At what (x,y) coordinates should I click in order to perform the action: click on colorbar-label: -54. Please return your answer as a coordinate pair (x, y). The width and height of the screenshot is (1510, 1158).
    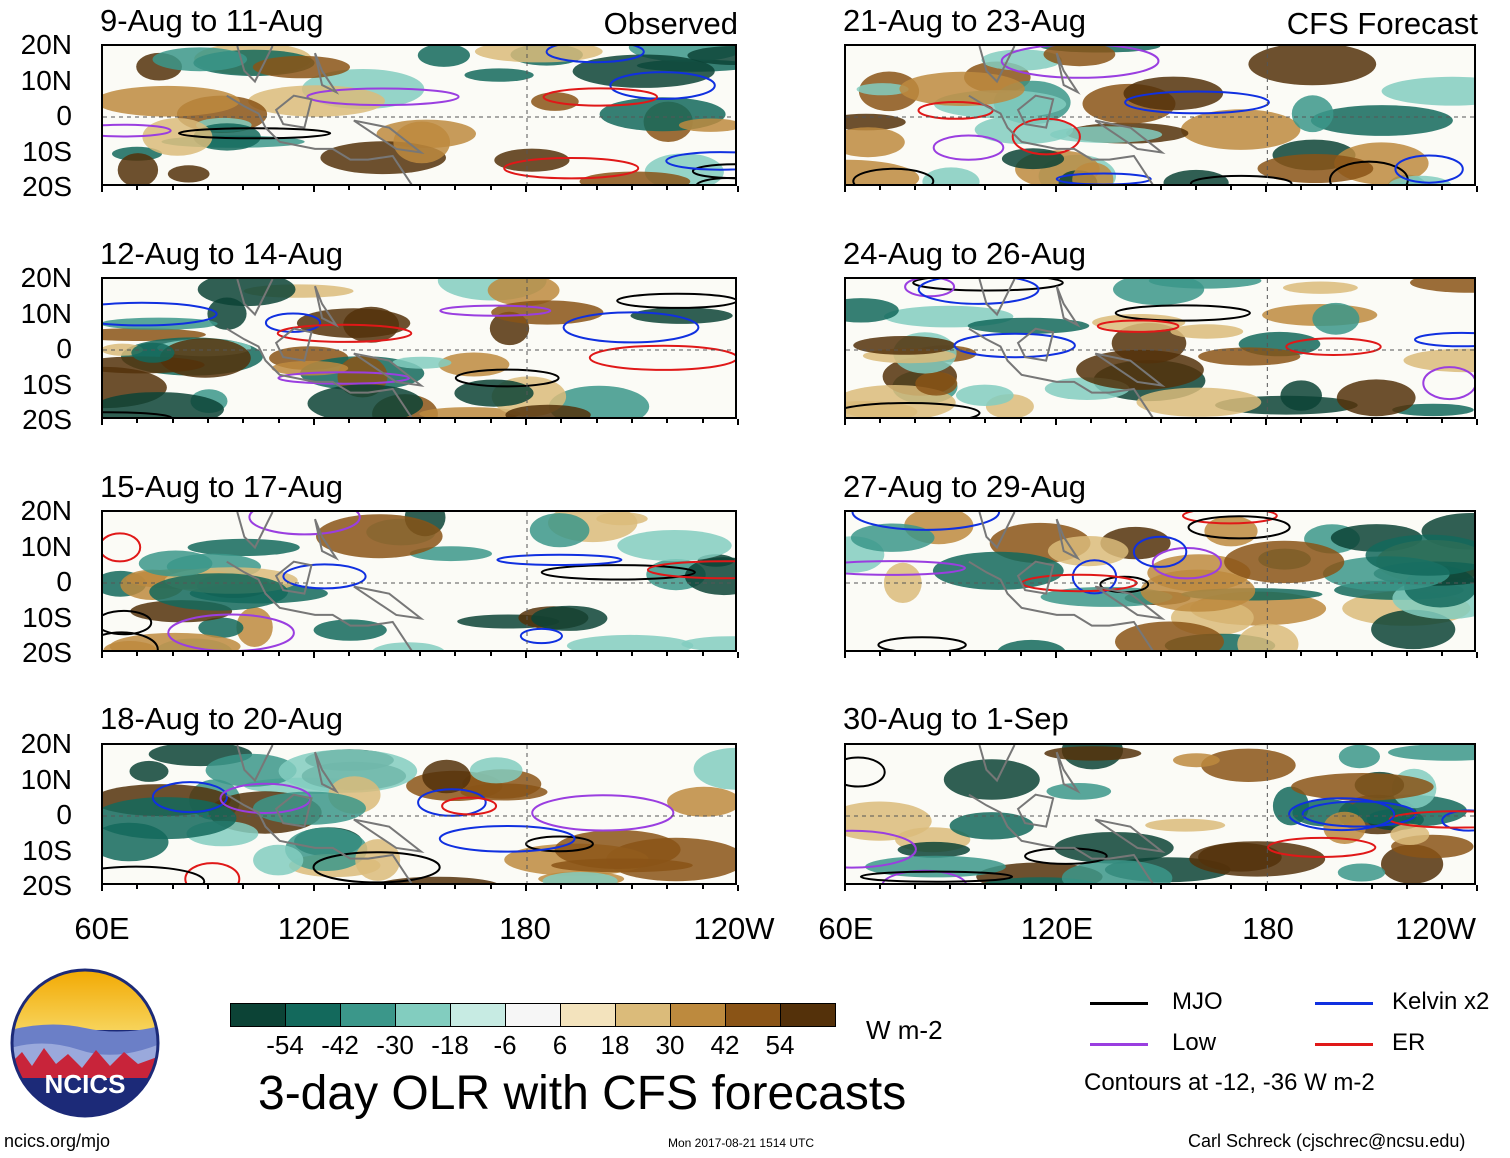
    Looking at the image, I should click on (285, 1045).